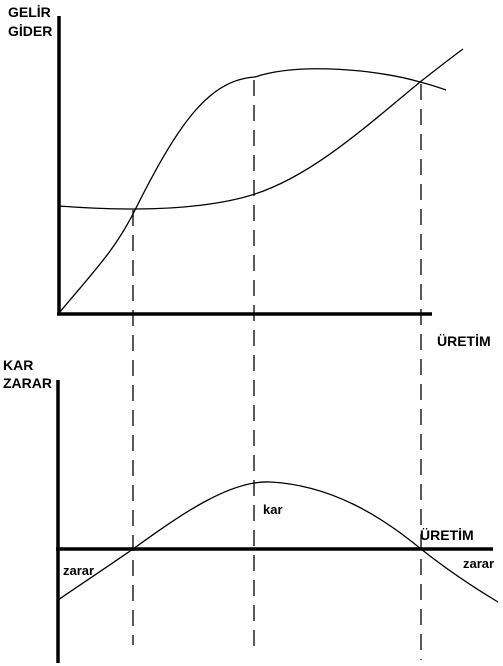 This screenshot has width=503, height=666. Describe the element at coordinates (273, 509) in the screenshot. I see `profit-region-label: kar` at that location.